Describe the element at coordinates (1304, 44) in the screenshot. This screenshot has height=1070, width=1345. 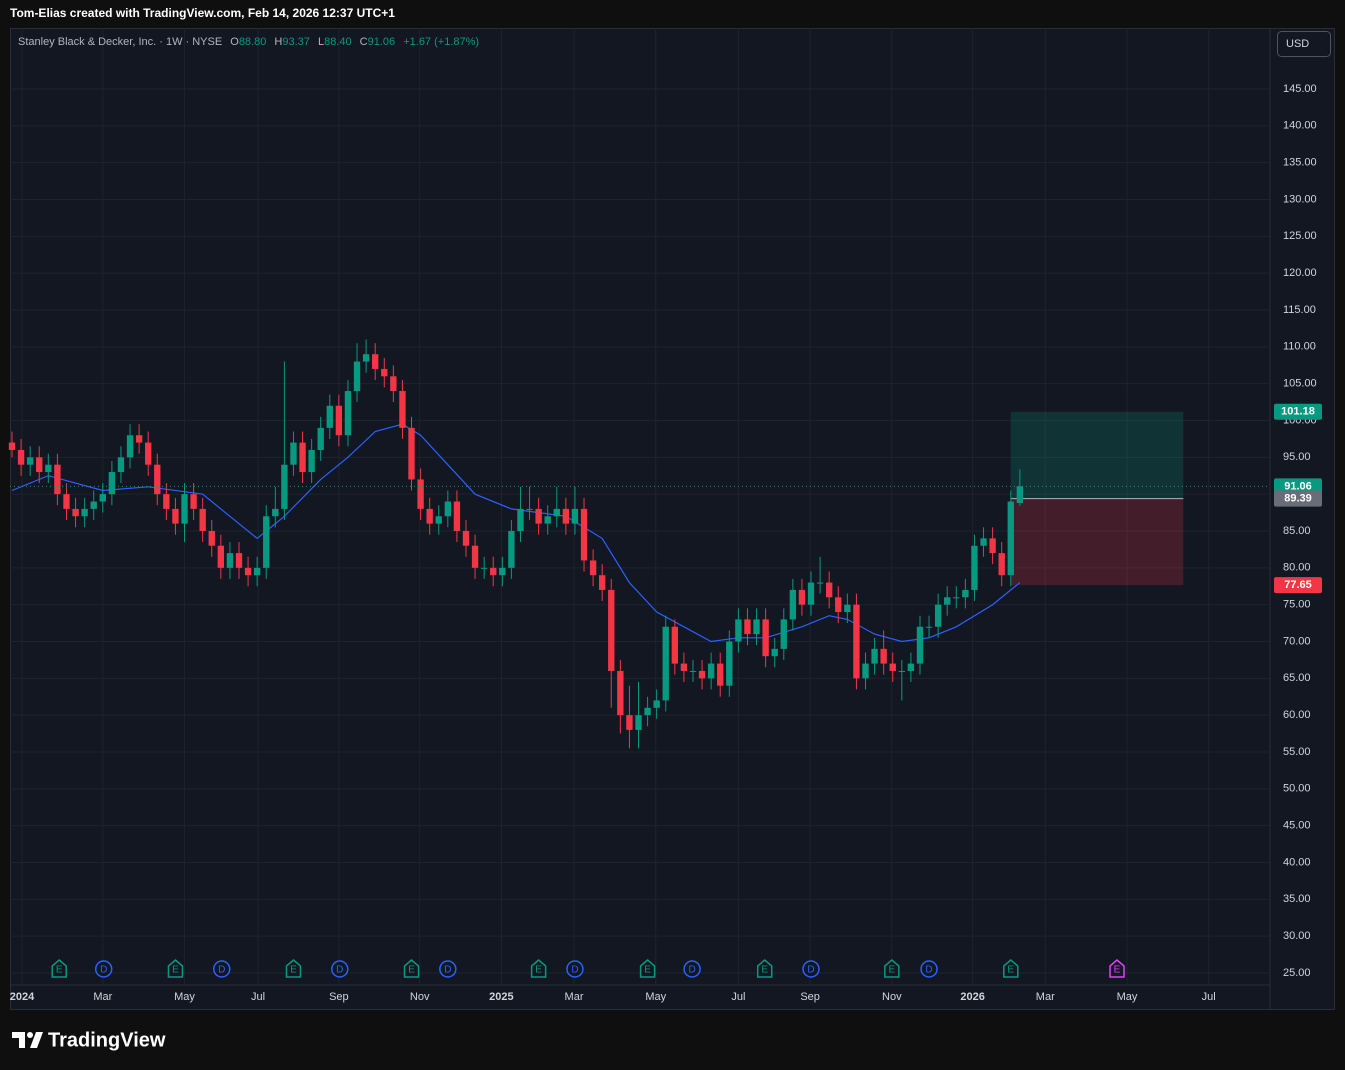
I see `currency-button` at that location.